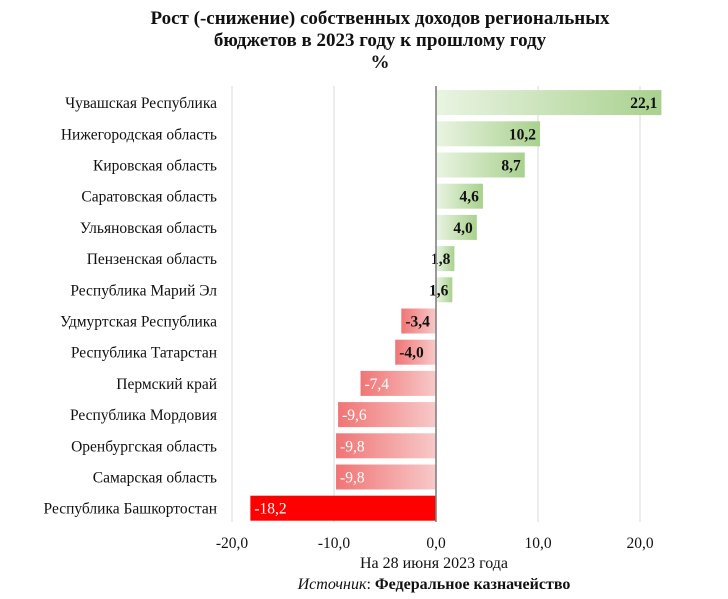  Describe the element at coordinates (155, 166) in the screenshot. I see `category-label: Кировская область` at that location.